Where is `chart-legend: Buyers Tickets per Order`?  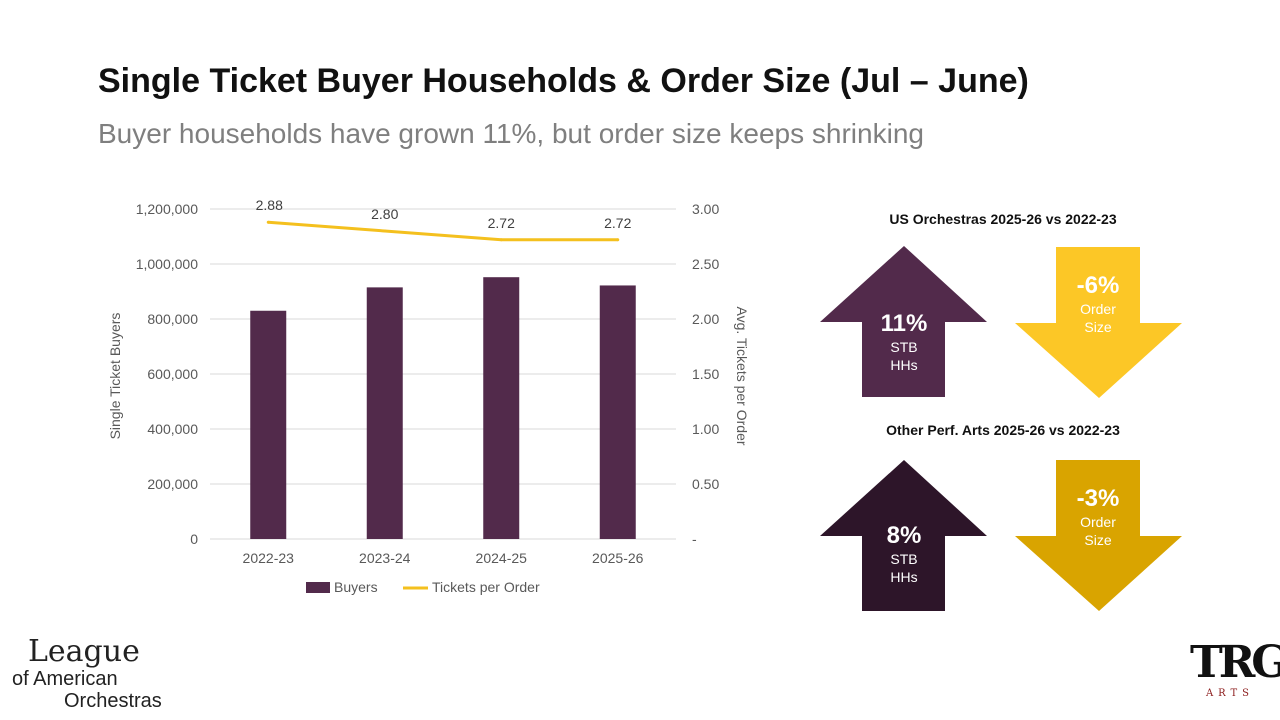
chart-legend: Buyers Tickets per Order is located at coordinates (423, 587).